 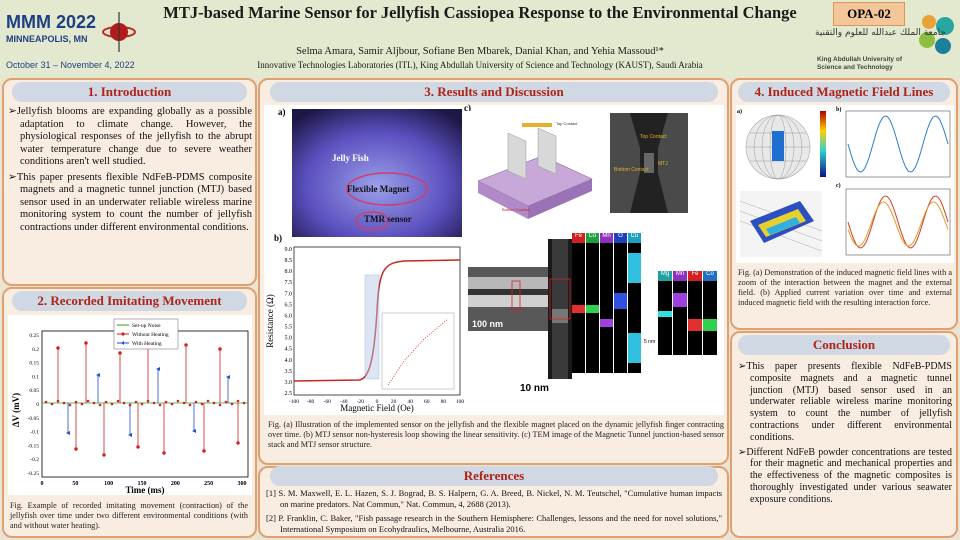 What do you see at coordinates (34, 446) in the screenshot?
I see `movement-y-tick: -0.15` at bounding box center [34, 446].